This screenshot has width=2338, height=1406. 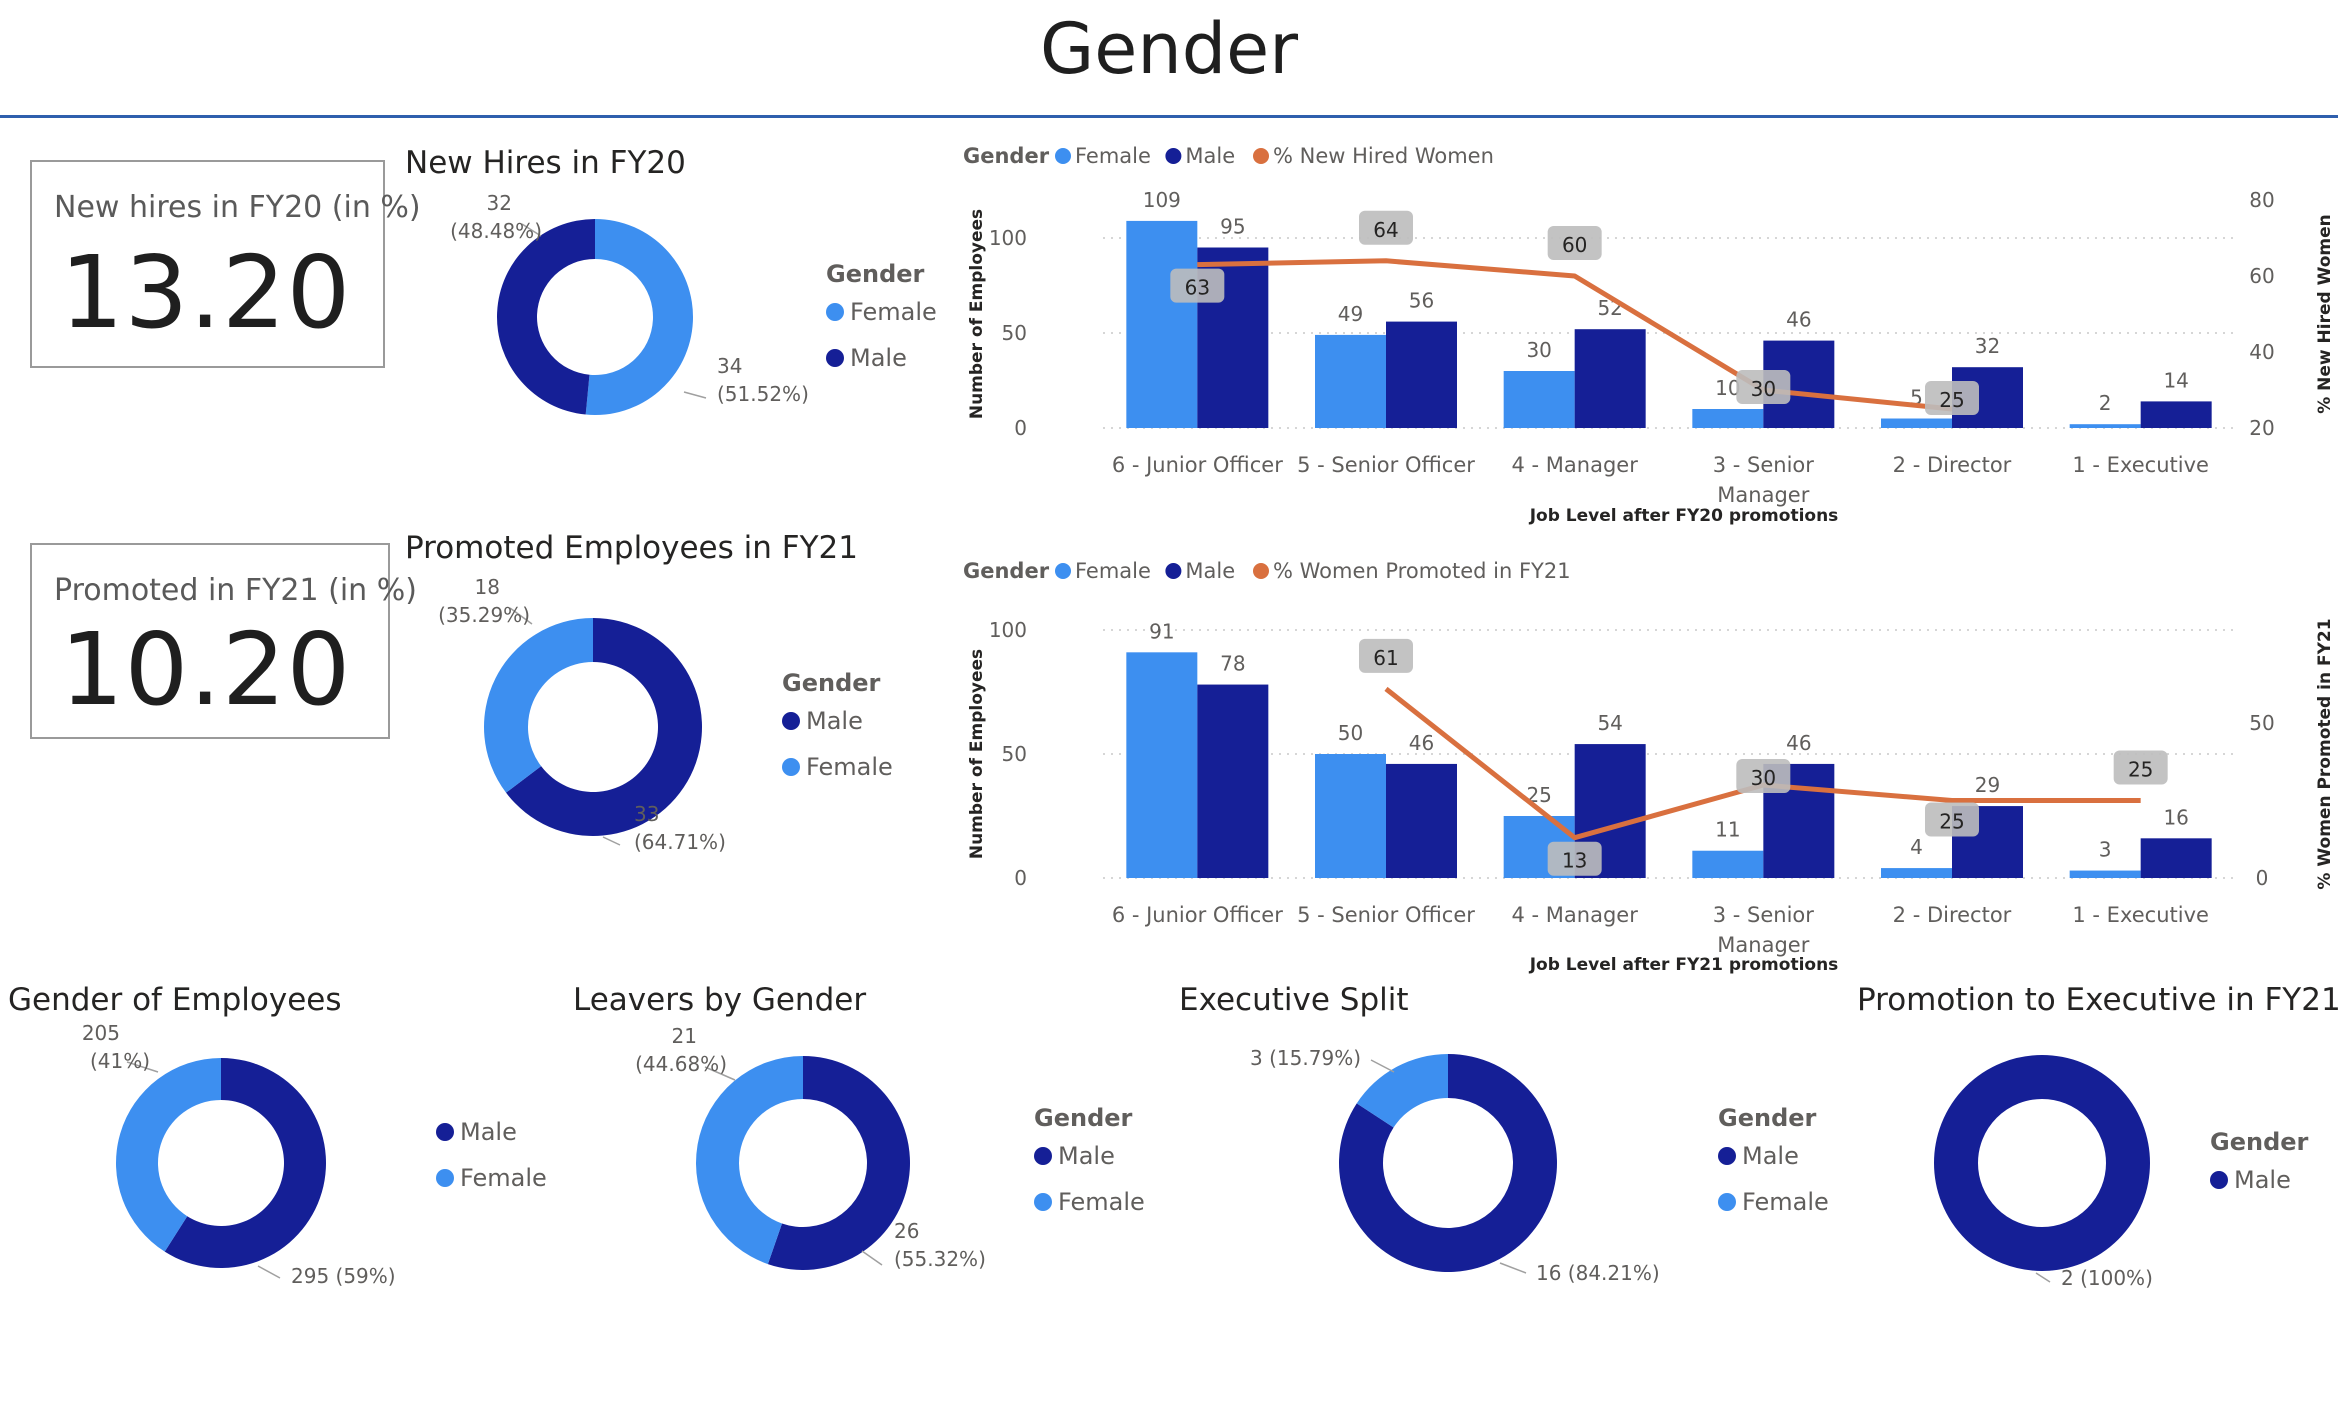 I want to click on line-value-label: 25, so click(x=1951, y=400).